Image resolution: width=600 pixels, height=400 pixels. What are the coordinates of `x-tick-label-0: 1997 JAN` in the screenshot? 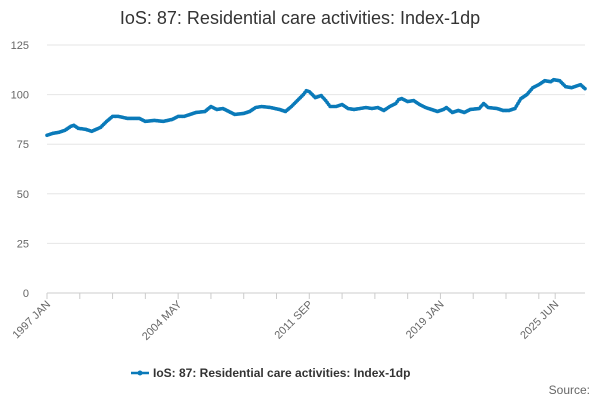 It's located at (31, 320).